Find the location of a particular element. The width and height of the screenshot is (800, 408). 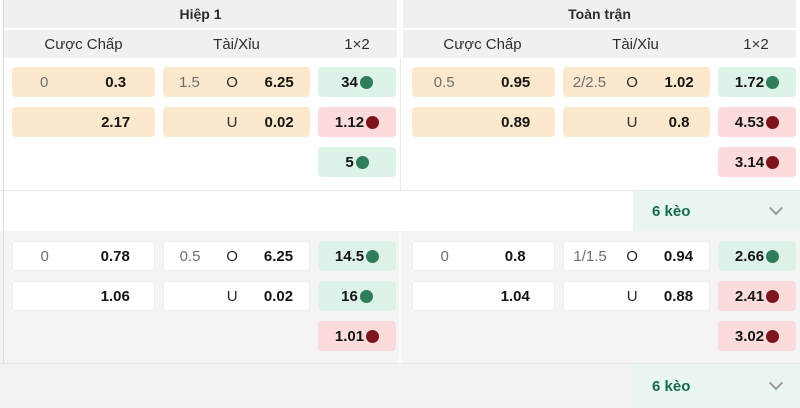

handicap-odds-cell: 0.89 is located at coordinates (483, 122).